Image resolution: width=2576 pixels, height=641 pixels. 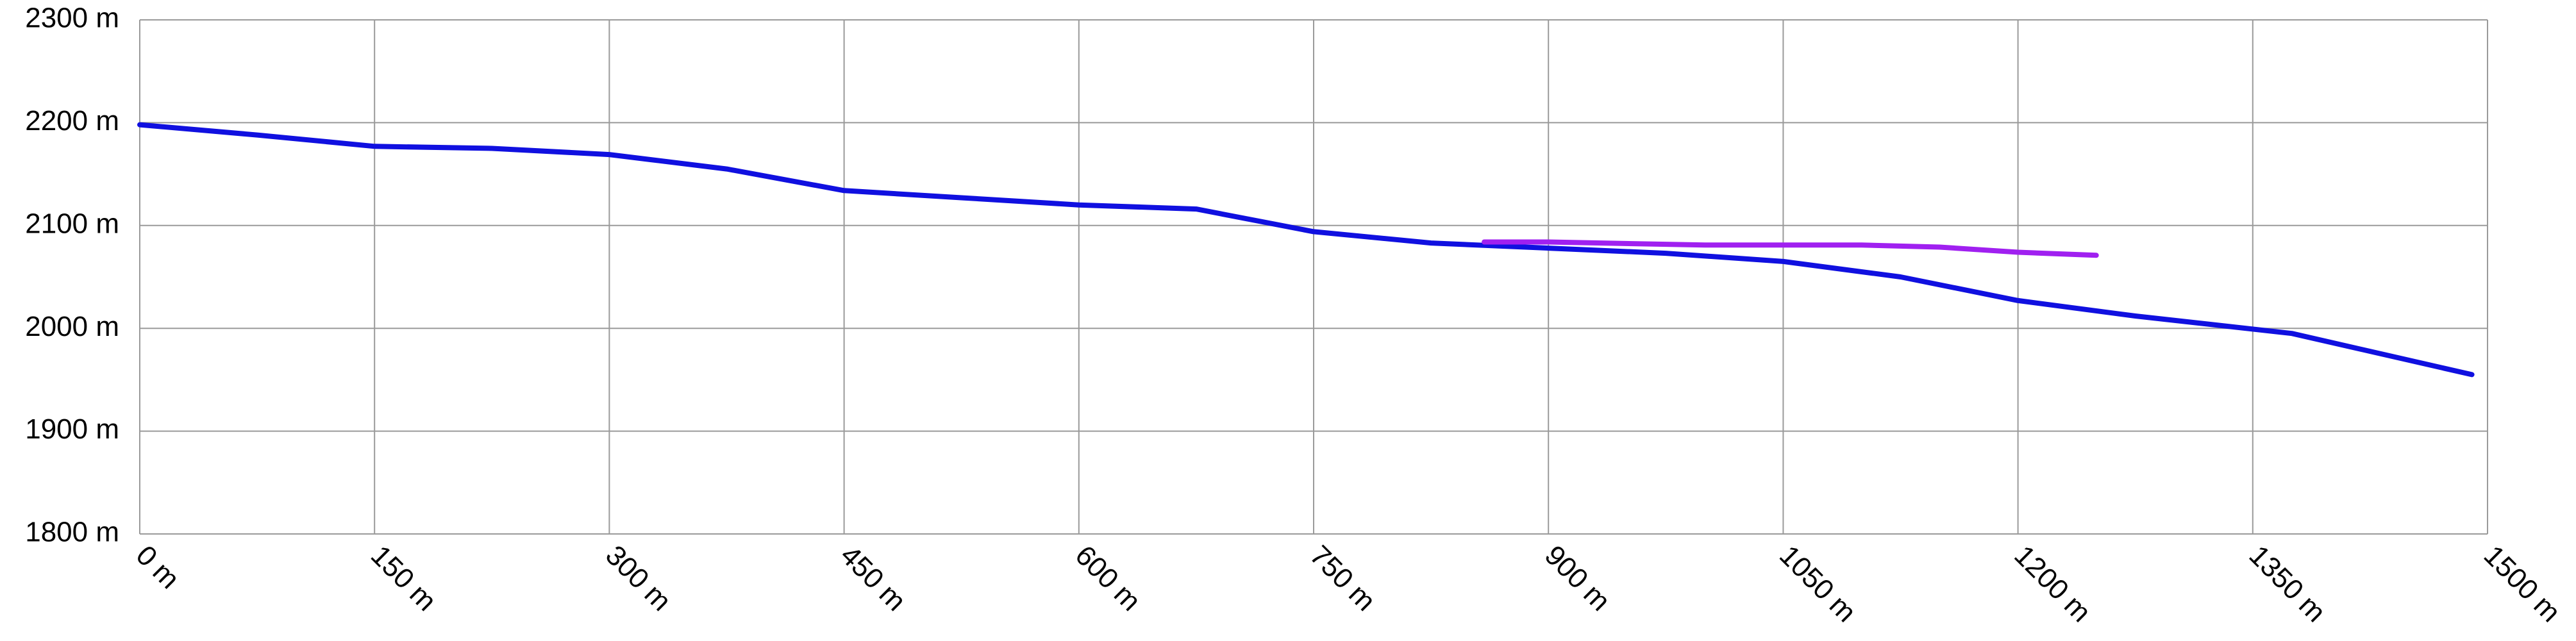 What do you see at coordinates (72, 429) in the screenshot?
I see `y-tick-label: 1900 m` at bounding box center [72, 429].